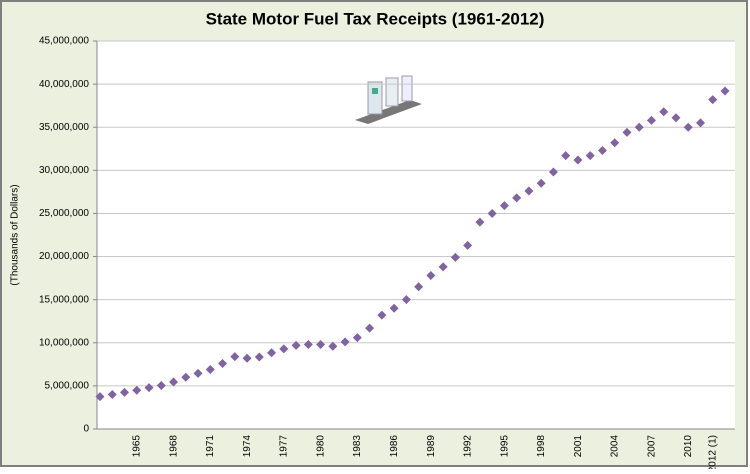 This screenshot has width=750, height=474. Describe the element at coordinates (64, 127) in the screenshot. I see `y-tick-label: 35,000,000` at that location.